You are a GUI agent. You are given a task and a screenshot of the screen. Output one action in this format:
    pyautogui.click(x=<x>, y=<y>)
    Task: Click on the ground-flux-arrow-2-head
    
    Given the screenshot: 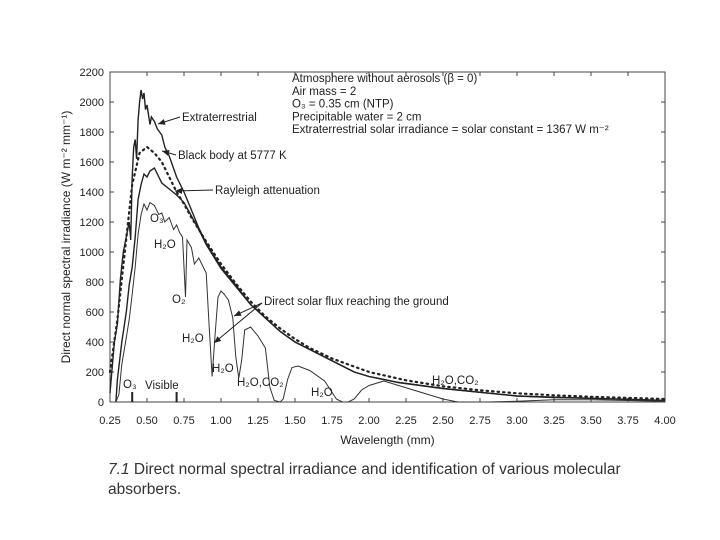 What is the action you would take?
    pyautogui.click(x=218, y=339)
    